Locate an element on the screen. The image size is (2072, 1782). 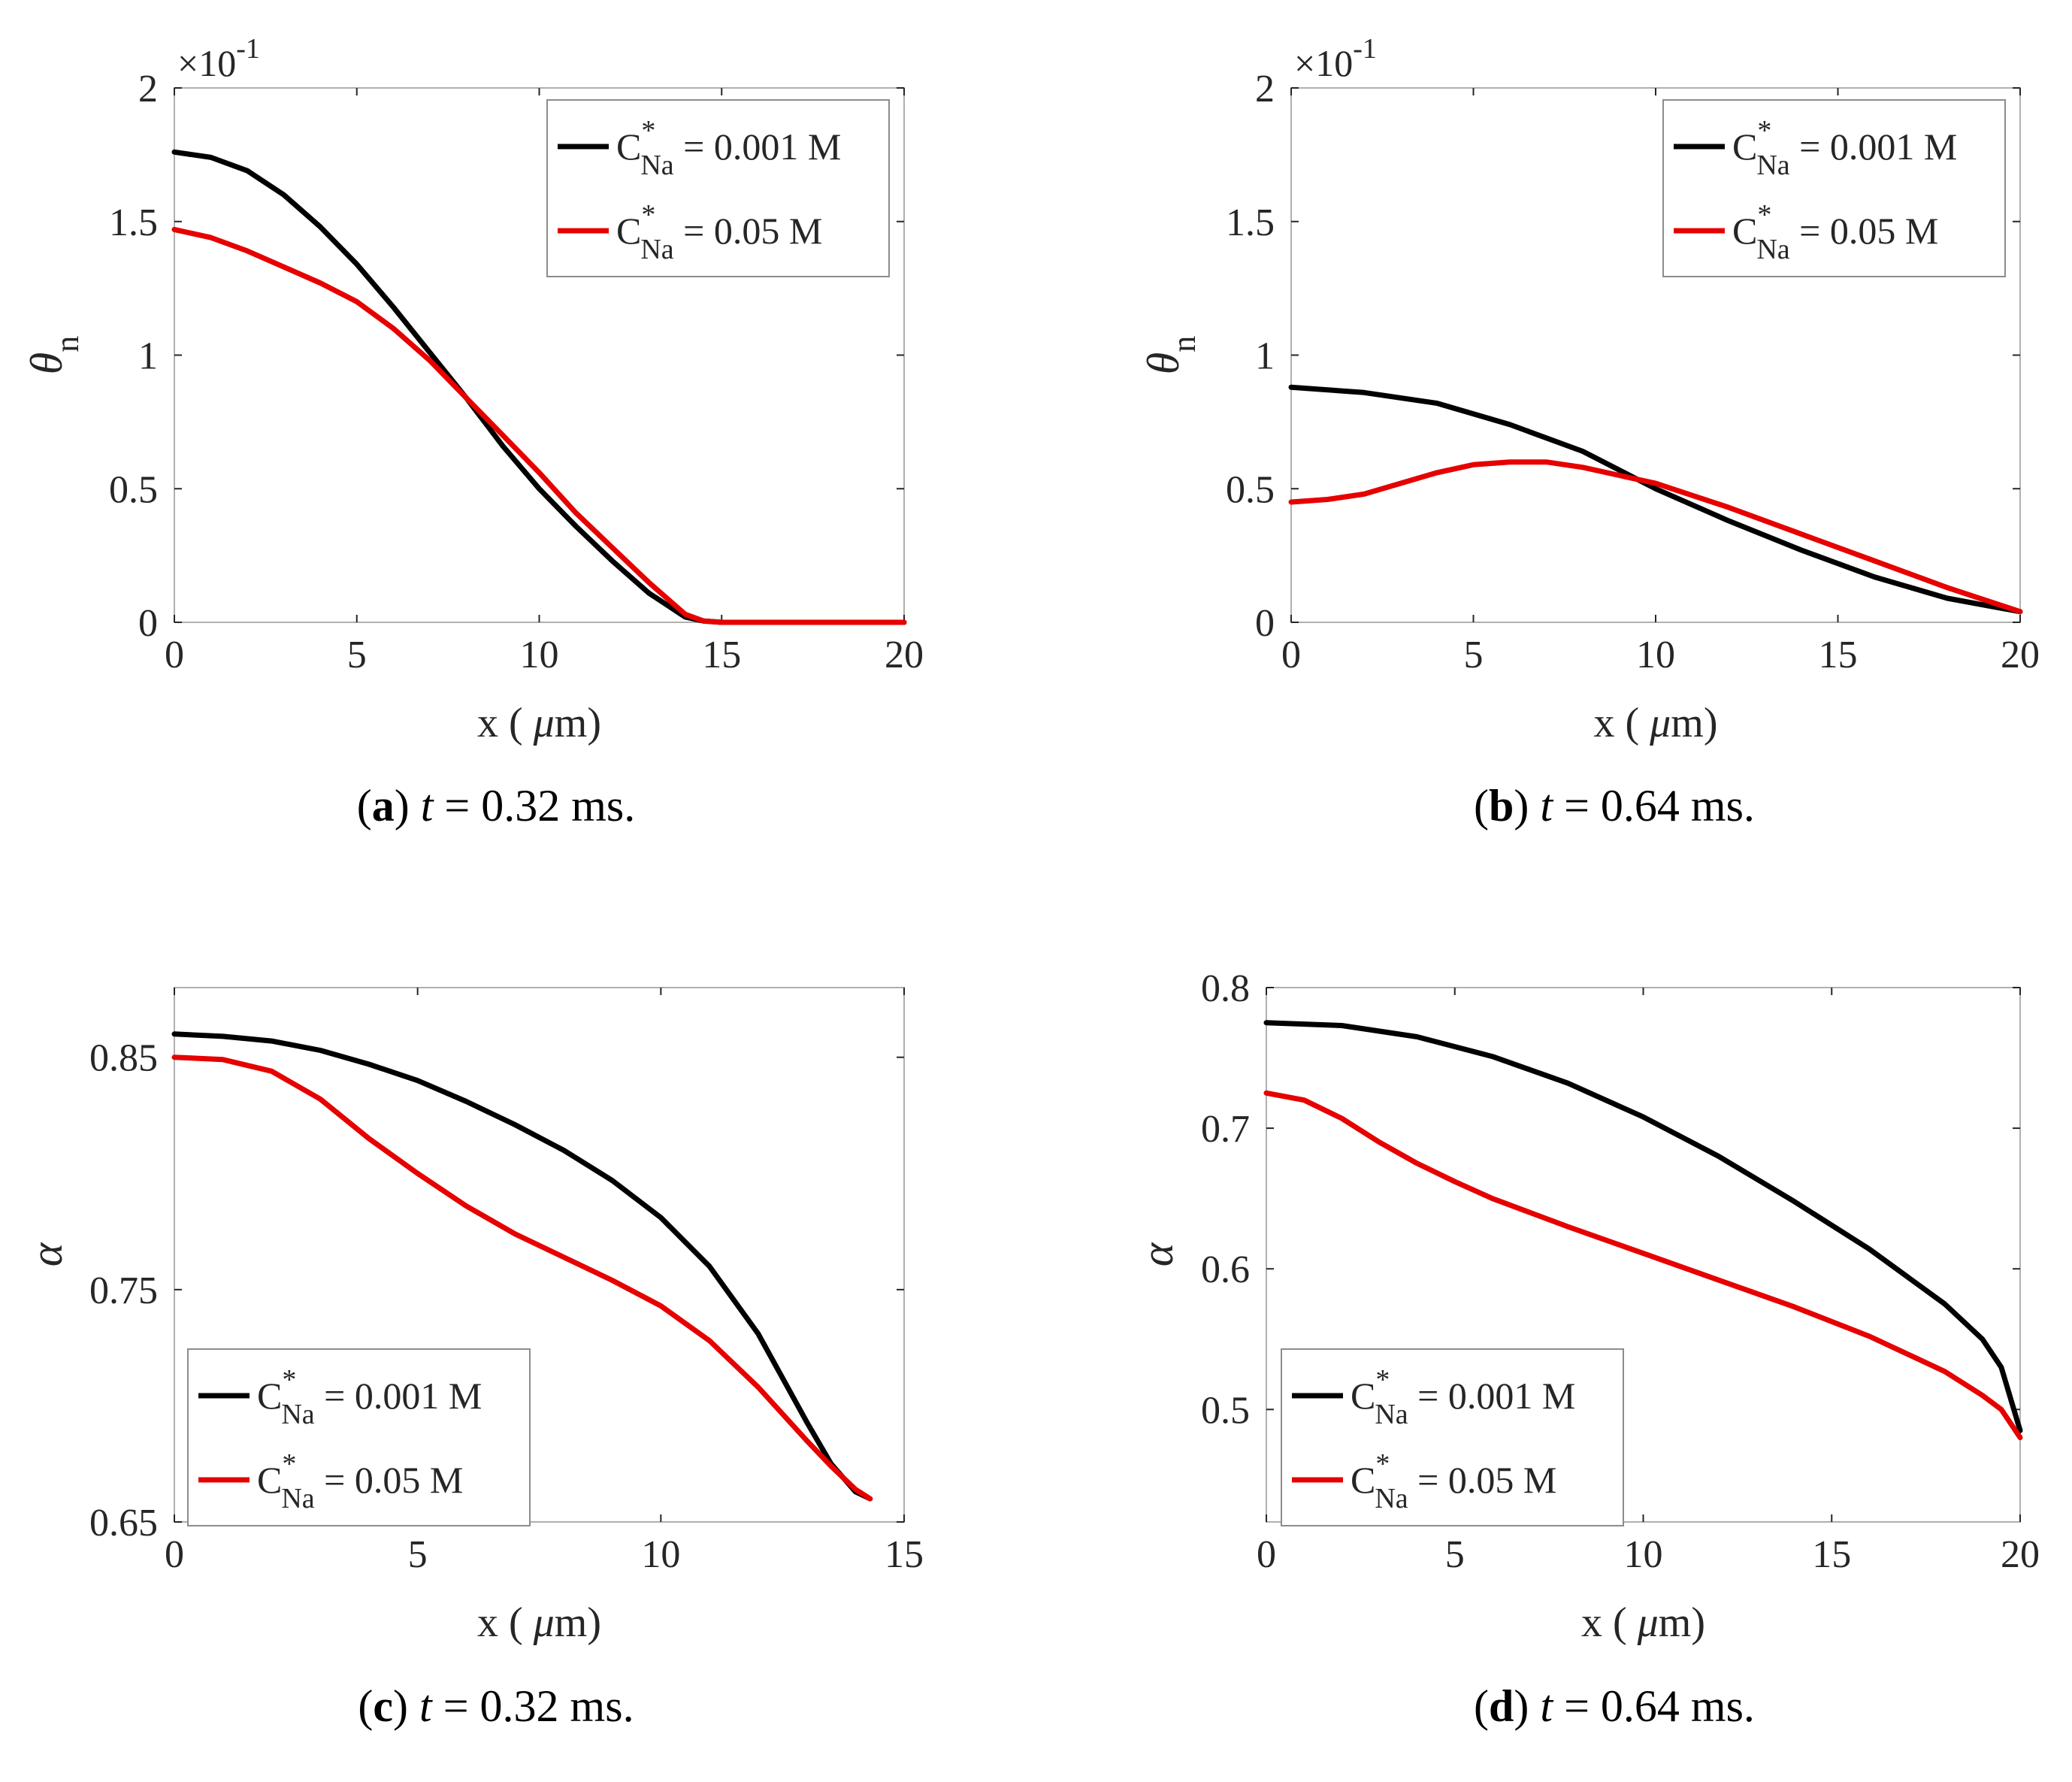
x-title-post: m) is located at coordinates (1694, 723).